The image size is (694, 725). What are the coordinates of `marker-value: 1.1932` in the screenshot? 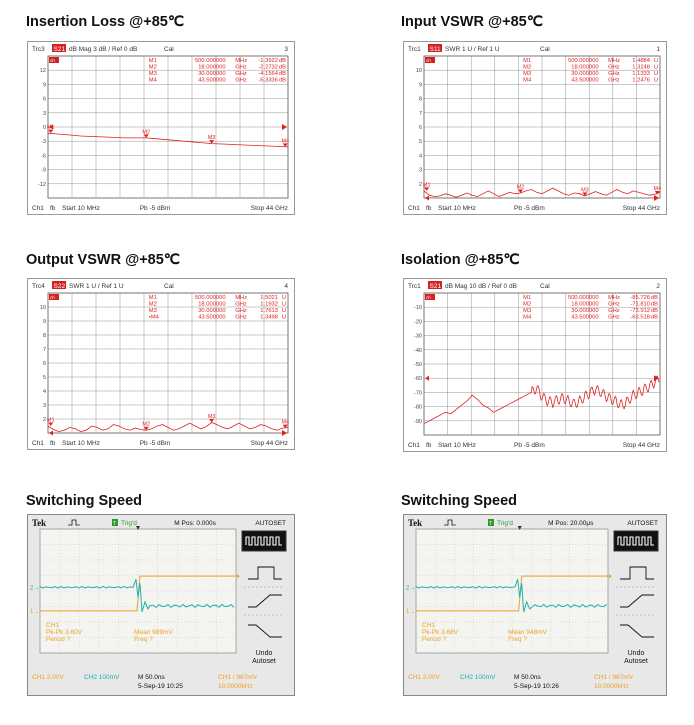 It's located at (269, 305).